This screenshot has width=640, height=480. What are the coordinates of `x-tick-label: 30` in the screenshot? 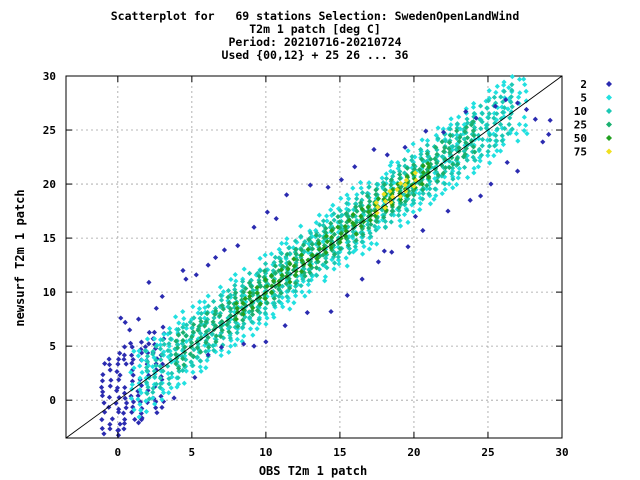 It's located at (561, 452).